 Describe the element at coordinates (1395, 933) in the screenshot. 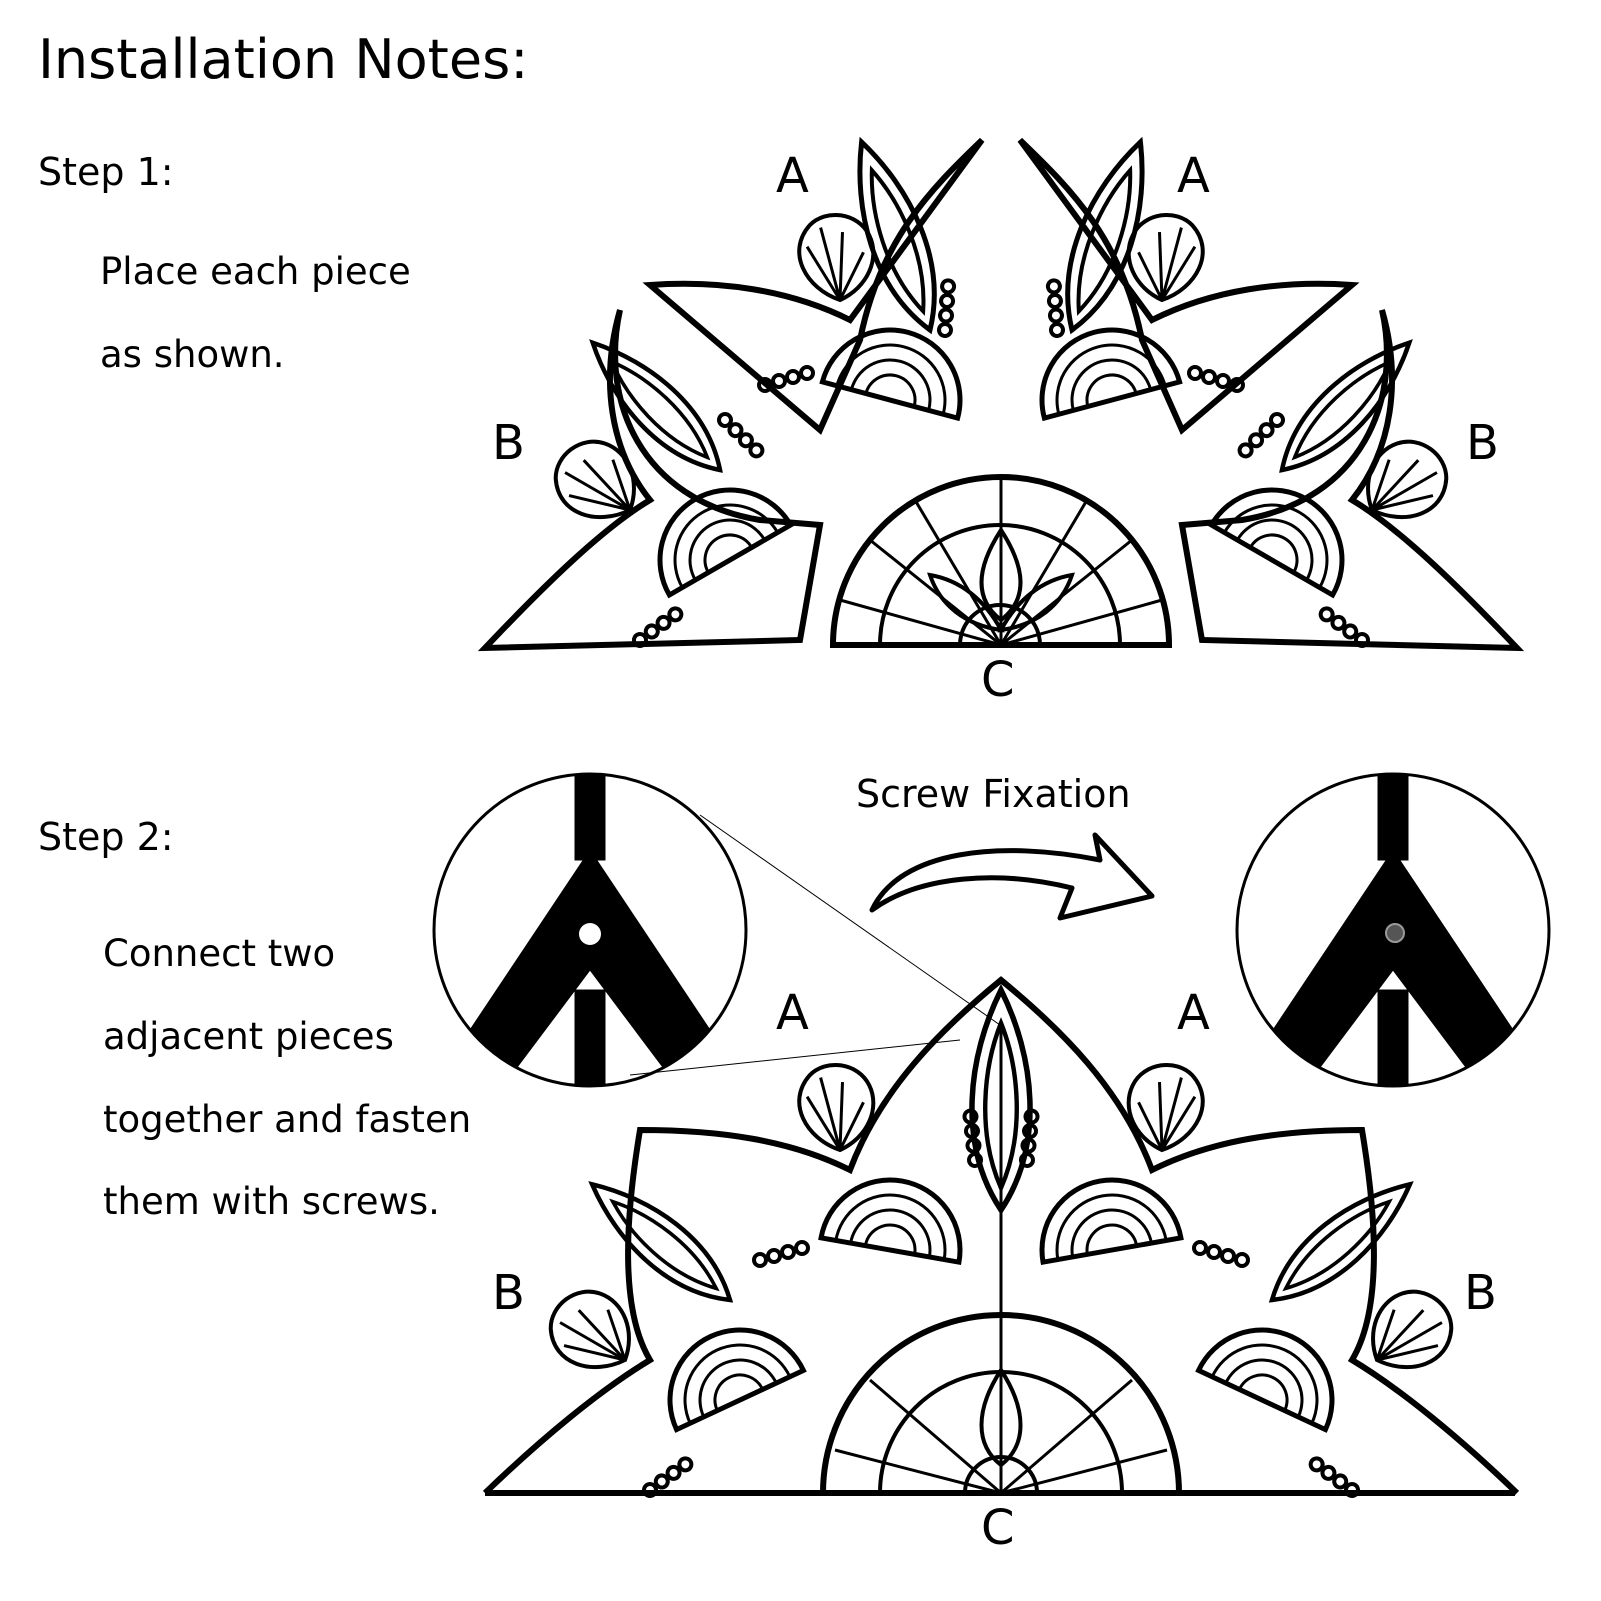

I see `screw-icon` at that location.